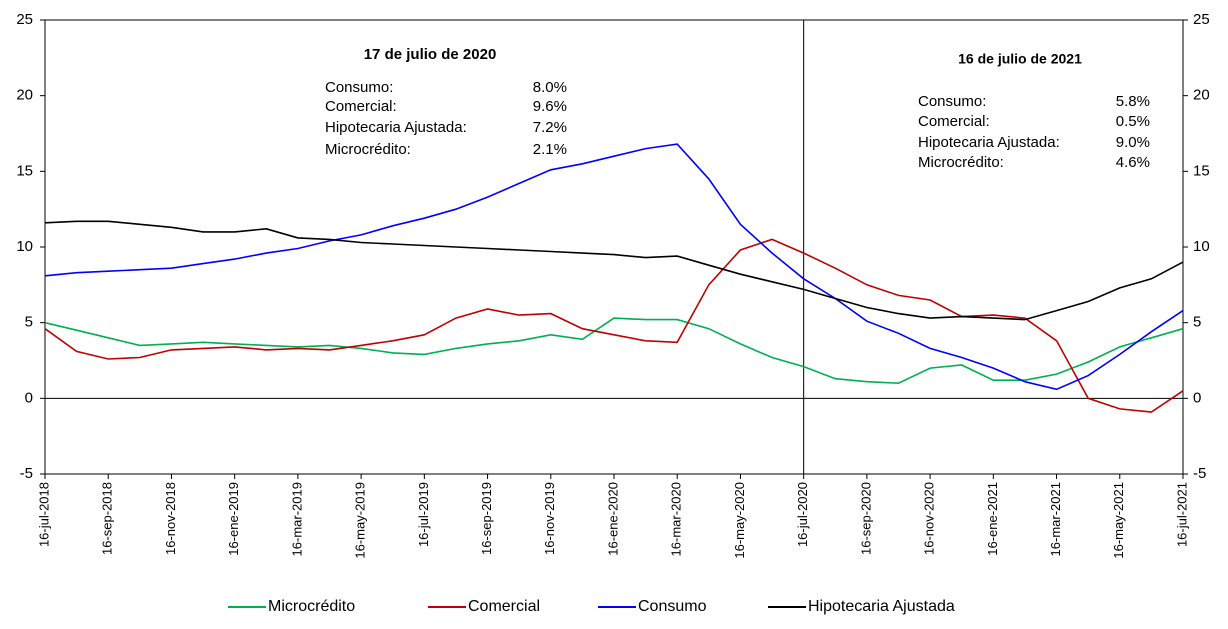 Image resolution: width=1228 pixels, height=629 pixels. I want to click on x-tick-label: 16-nov-2018, so click(170, 518).